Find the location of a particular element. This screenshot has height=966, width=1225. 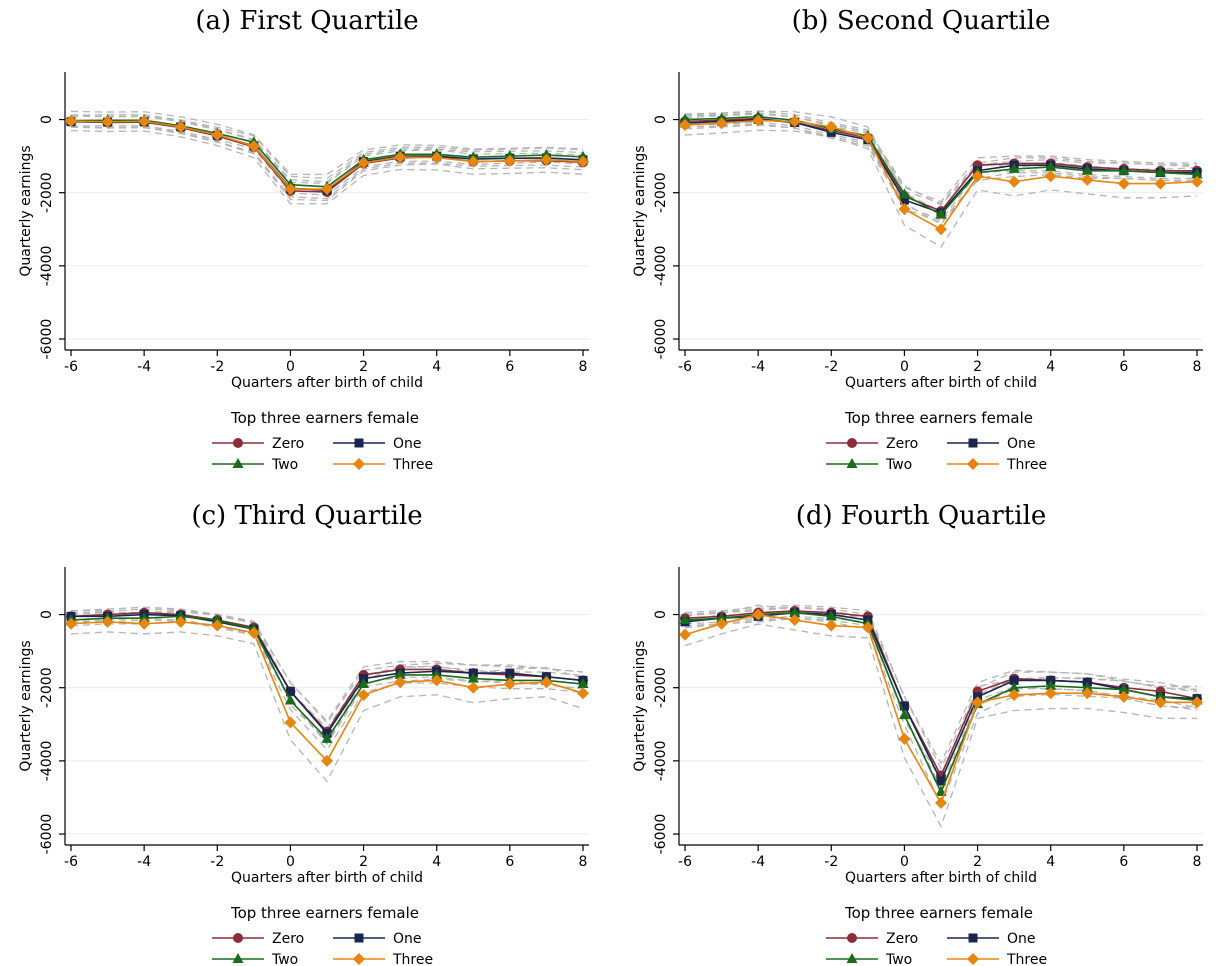

x-tick-label: 4 is located at coordinates (1050, 862).